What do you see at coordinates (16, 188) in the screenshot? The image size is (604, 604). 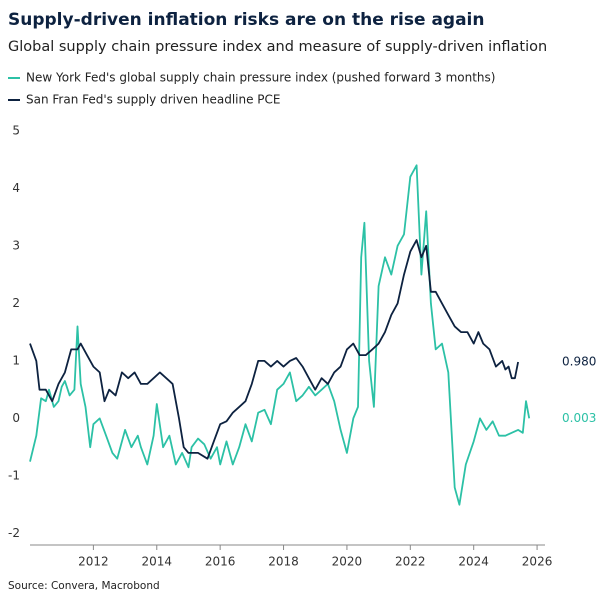 I see `y-tick-label: 4` at bounding box center [16, 188].